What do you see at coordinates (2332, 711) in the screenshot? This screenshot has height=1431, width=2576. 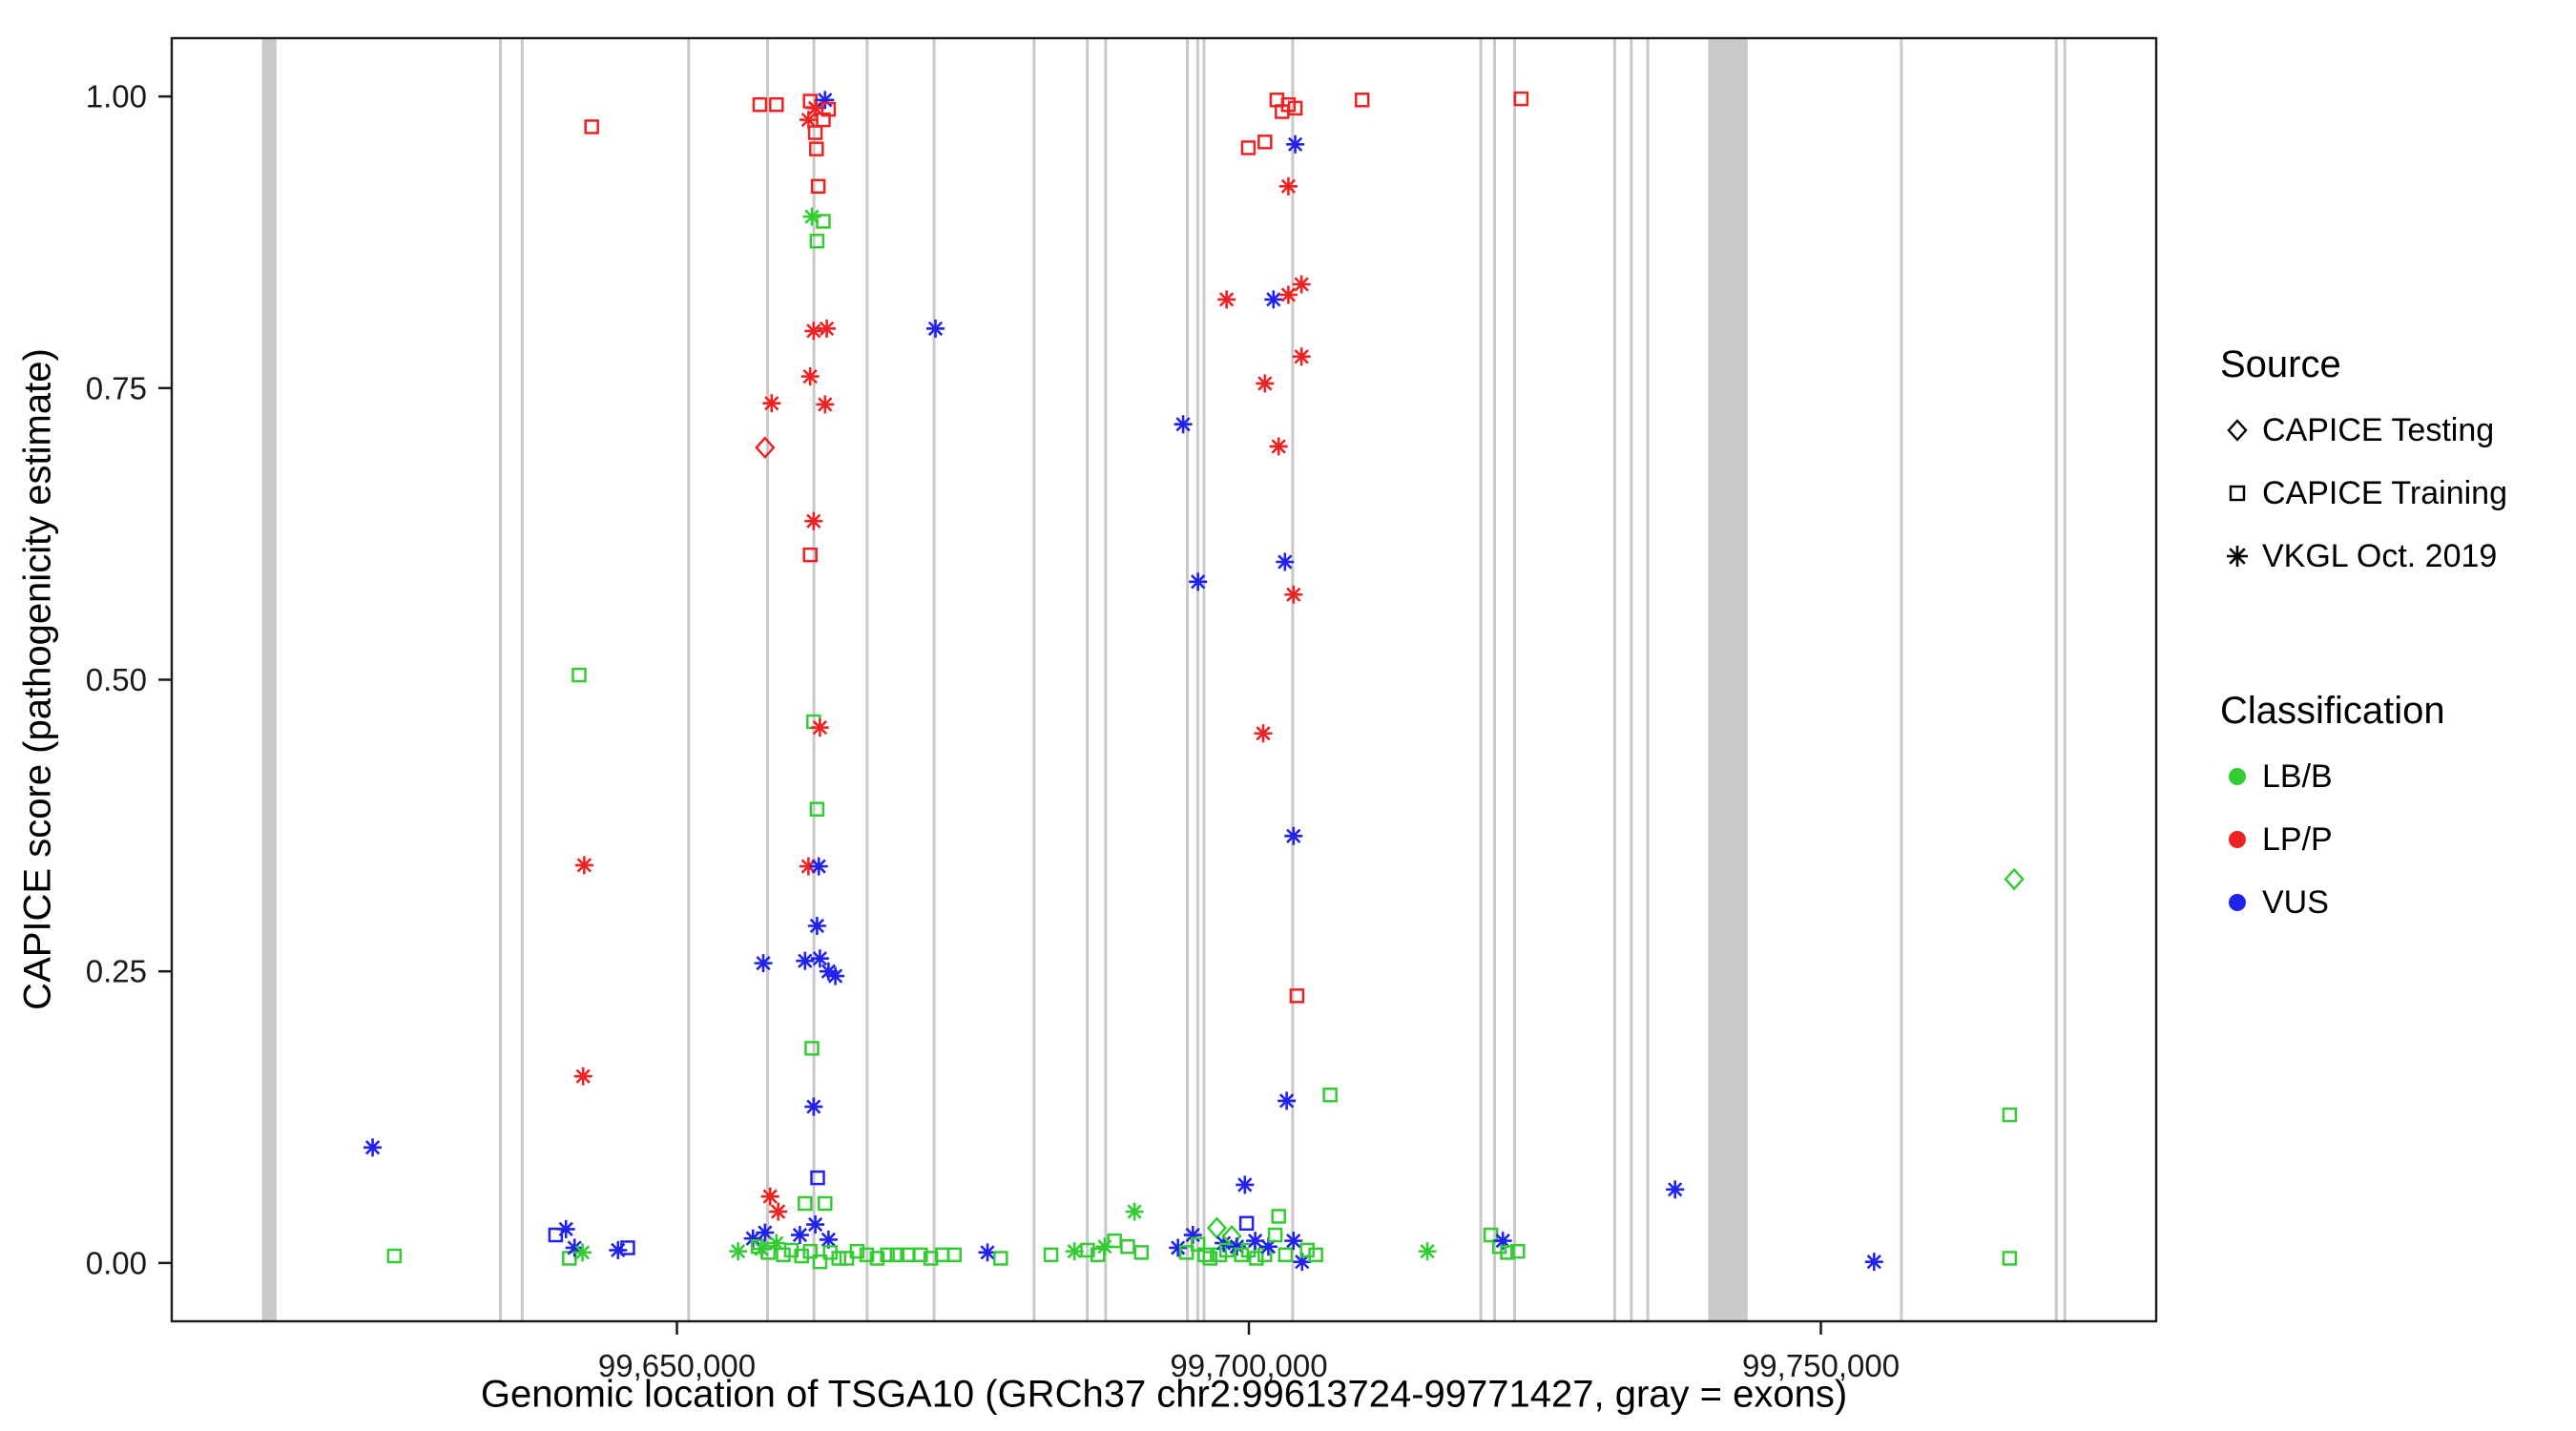 I see `legend-classification-title: Classification` at bounding box center [2332, 711].